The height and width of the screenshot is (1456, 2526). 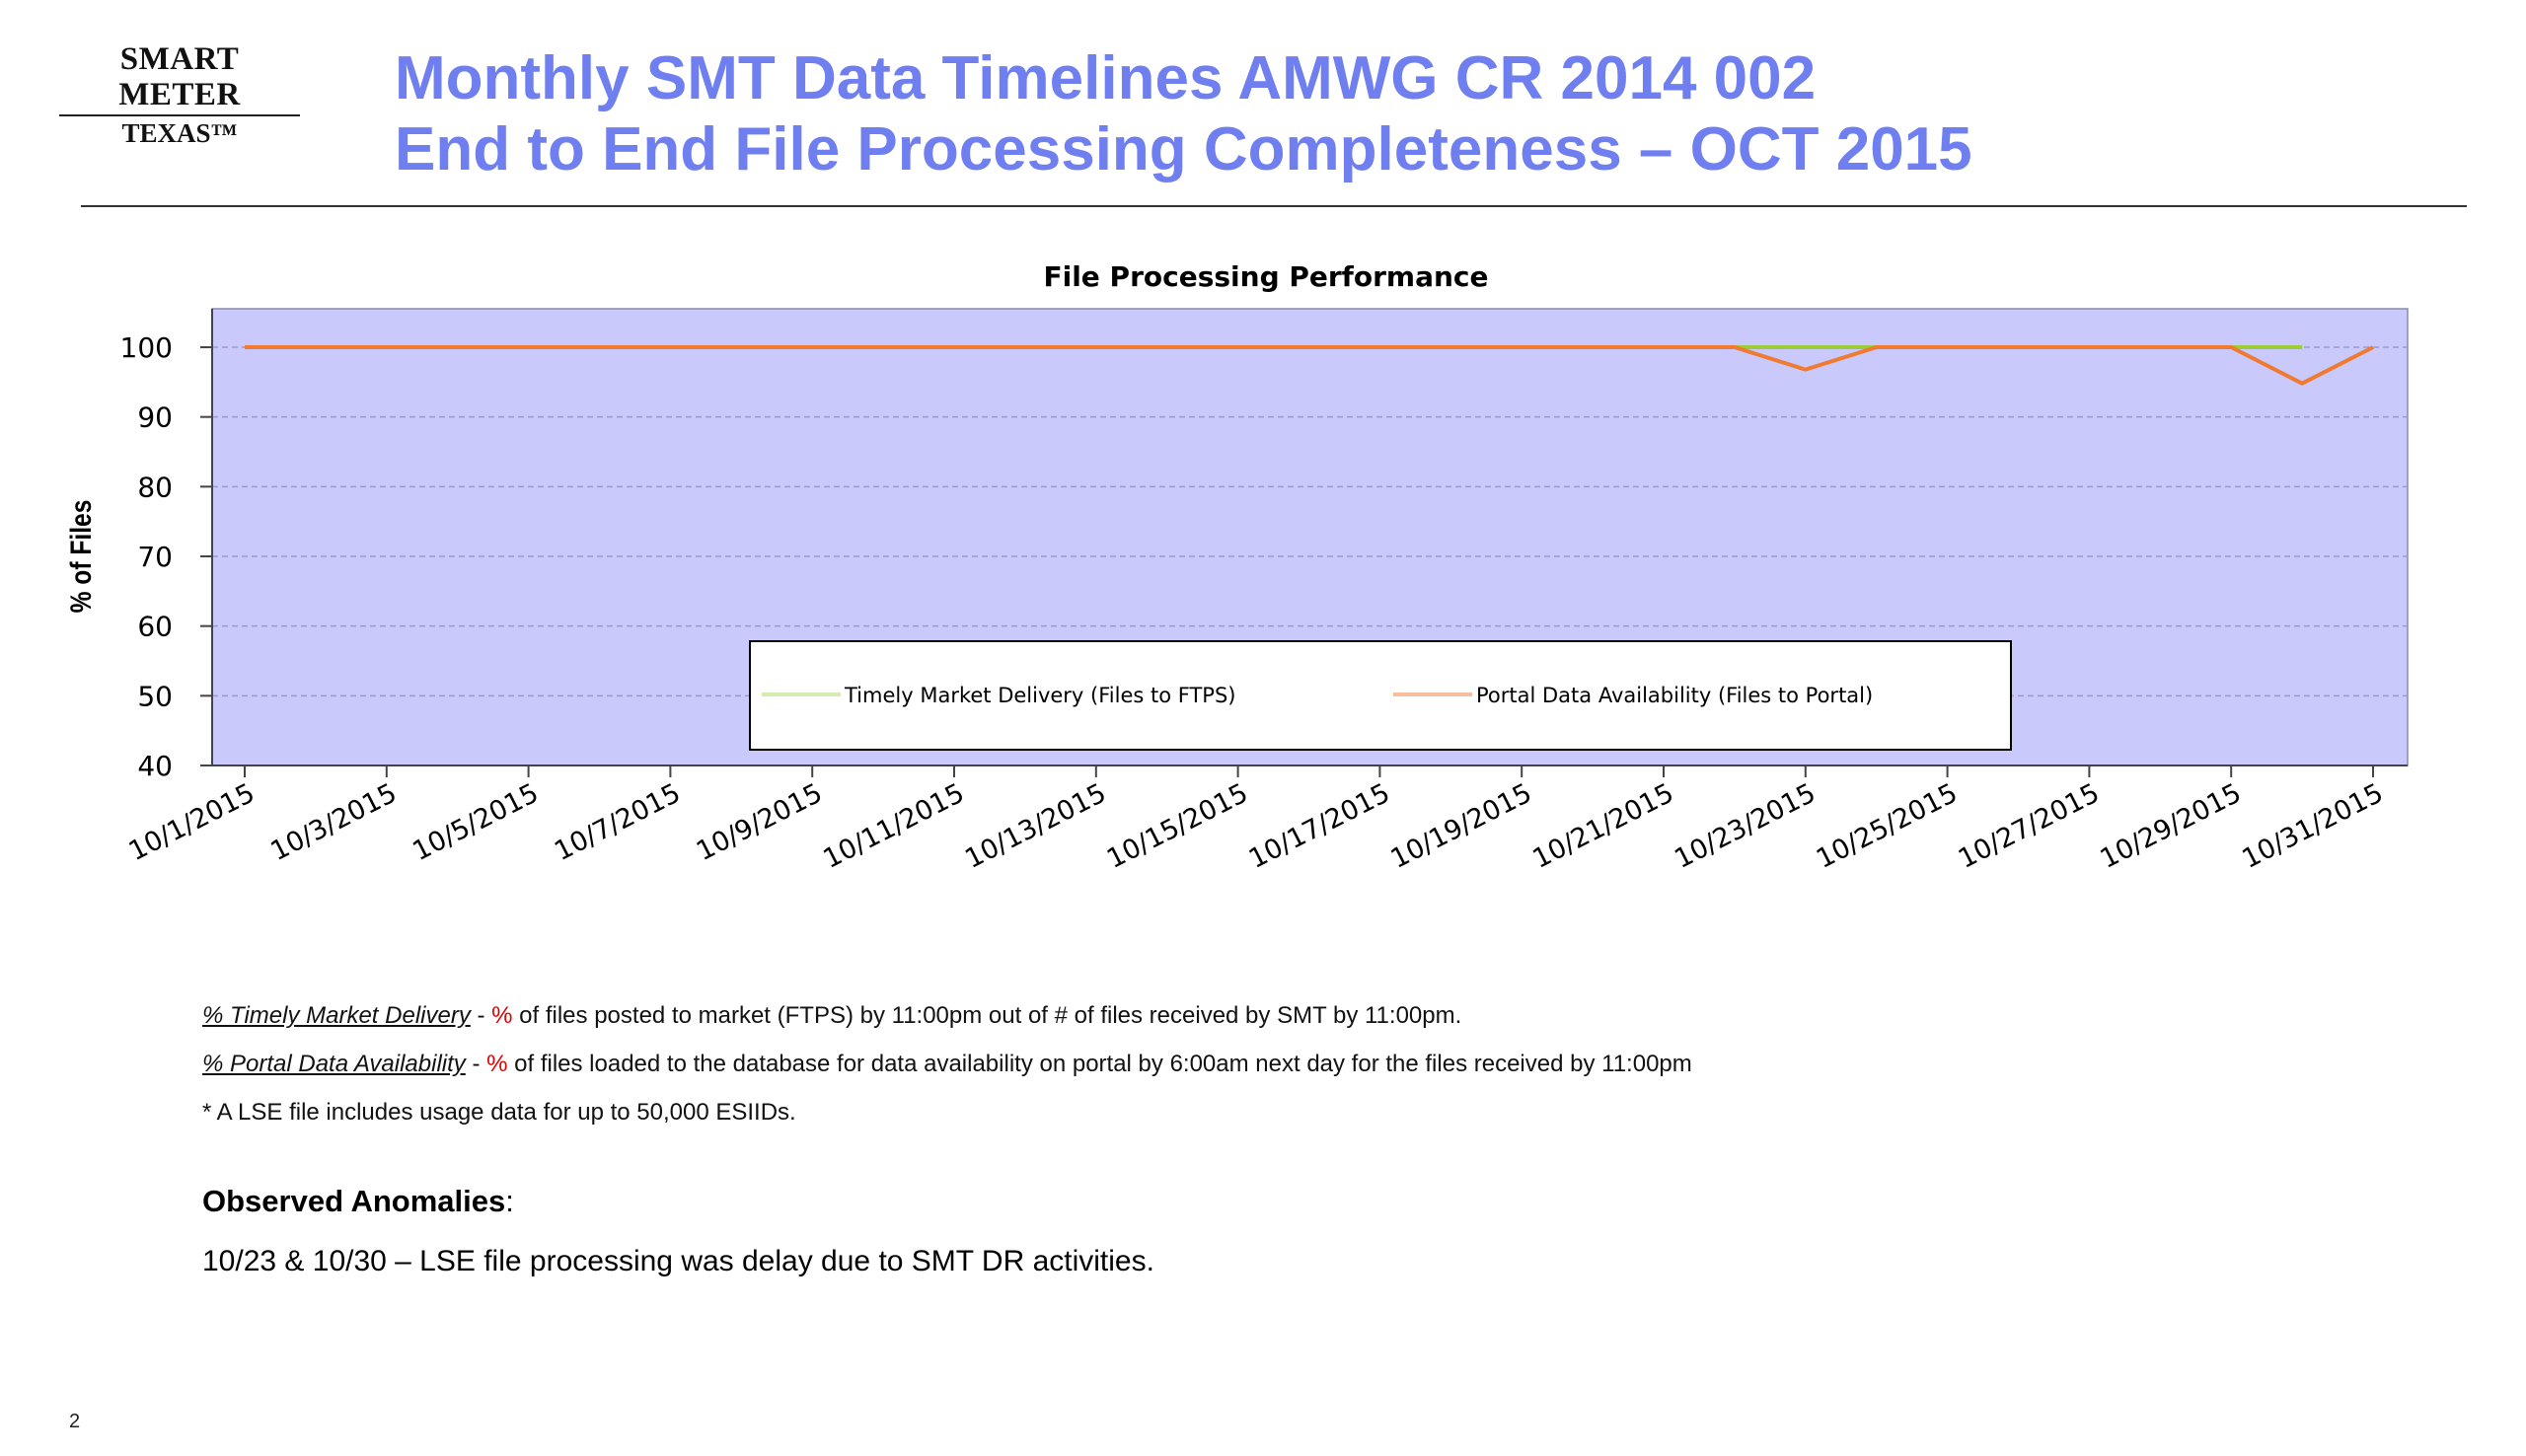 What do you see at coordinates (354, 1201) in the screenshot?
I see `anomalies-heading-text: Observed Anomalies` at bounding box center [354, 1201].